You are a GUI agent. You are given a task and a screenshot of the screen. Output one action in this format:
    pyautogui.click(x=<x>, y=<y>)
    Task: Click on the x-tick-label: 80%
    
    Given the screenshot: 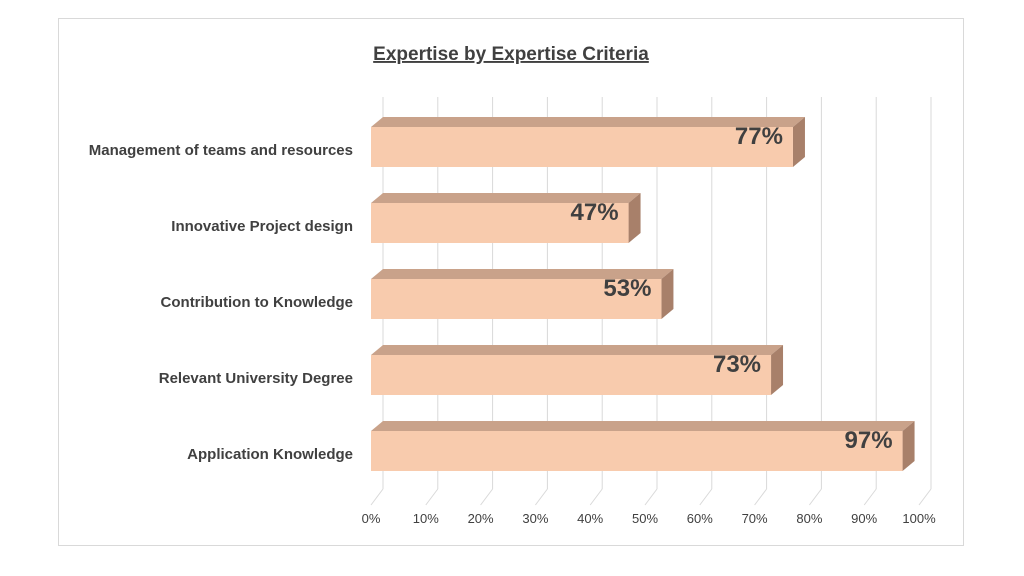 What is the action you would take?
    pyautogui.click(x=809, y=518)
    